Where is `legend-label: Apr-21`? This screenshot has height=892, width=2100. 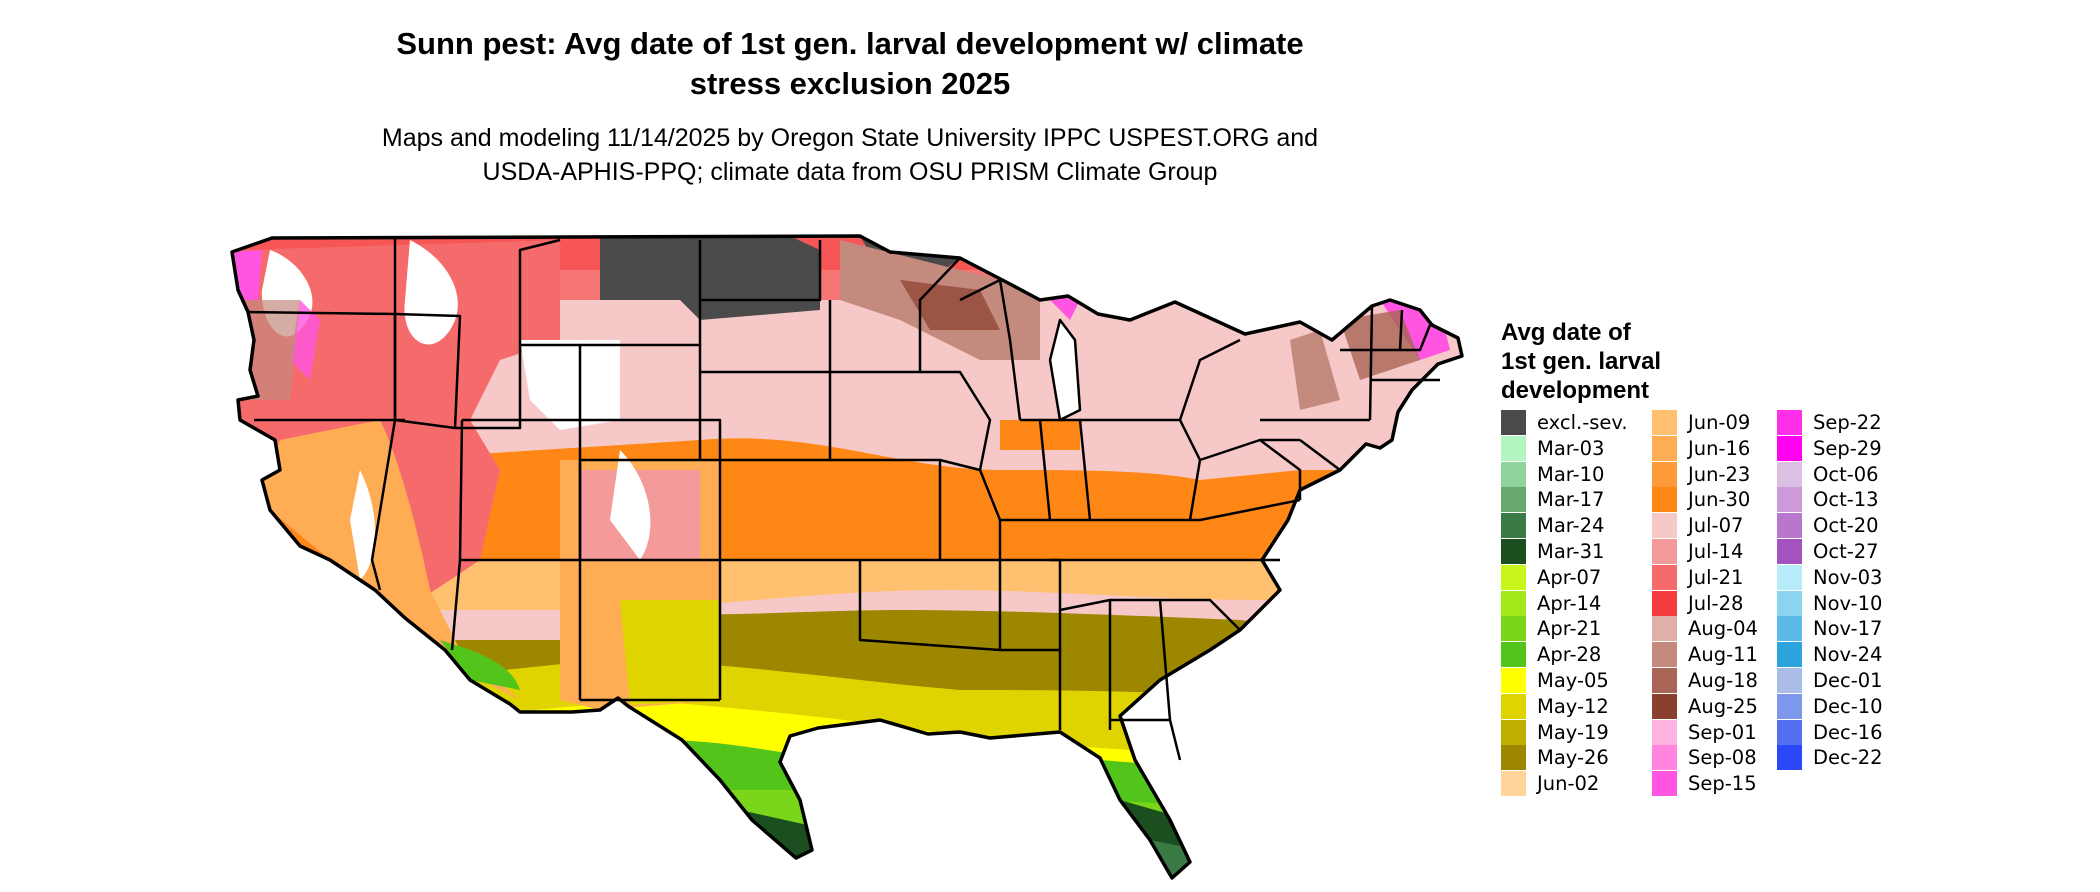 legend-label: Apr-21 is located at coordinates (1569, 629).